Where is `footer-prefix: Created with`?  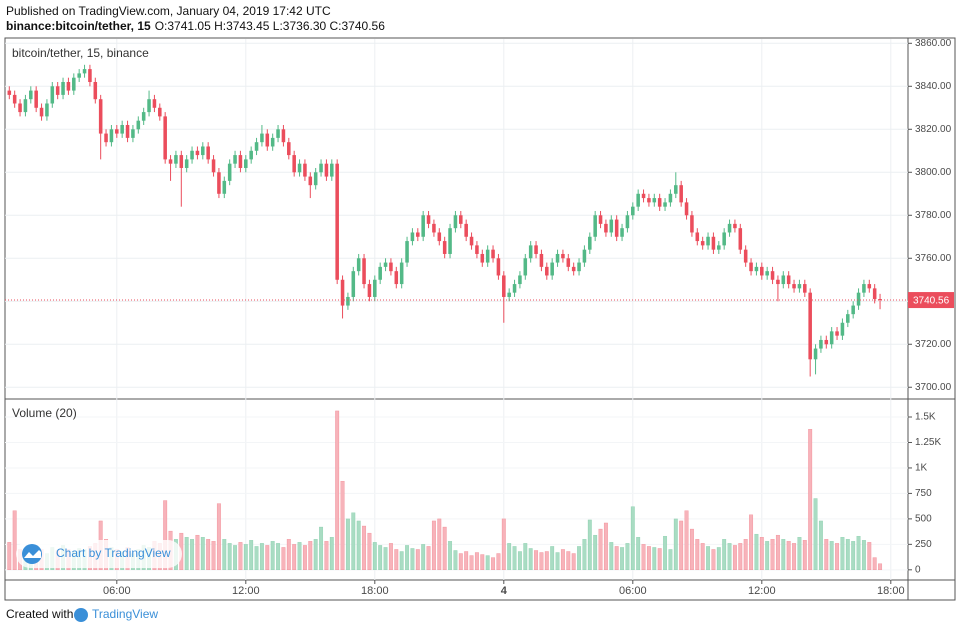 footer-prefix: Created with is located at coordinates (39, 614).